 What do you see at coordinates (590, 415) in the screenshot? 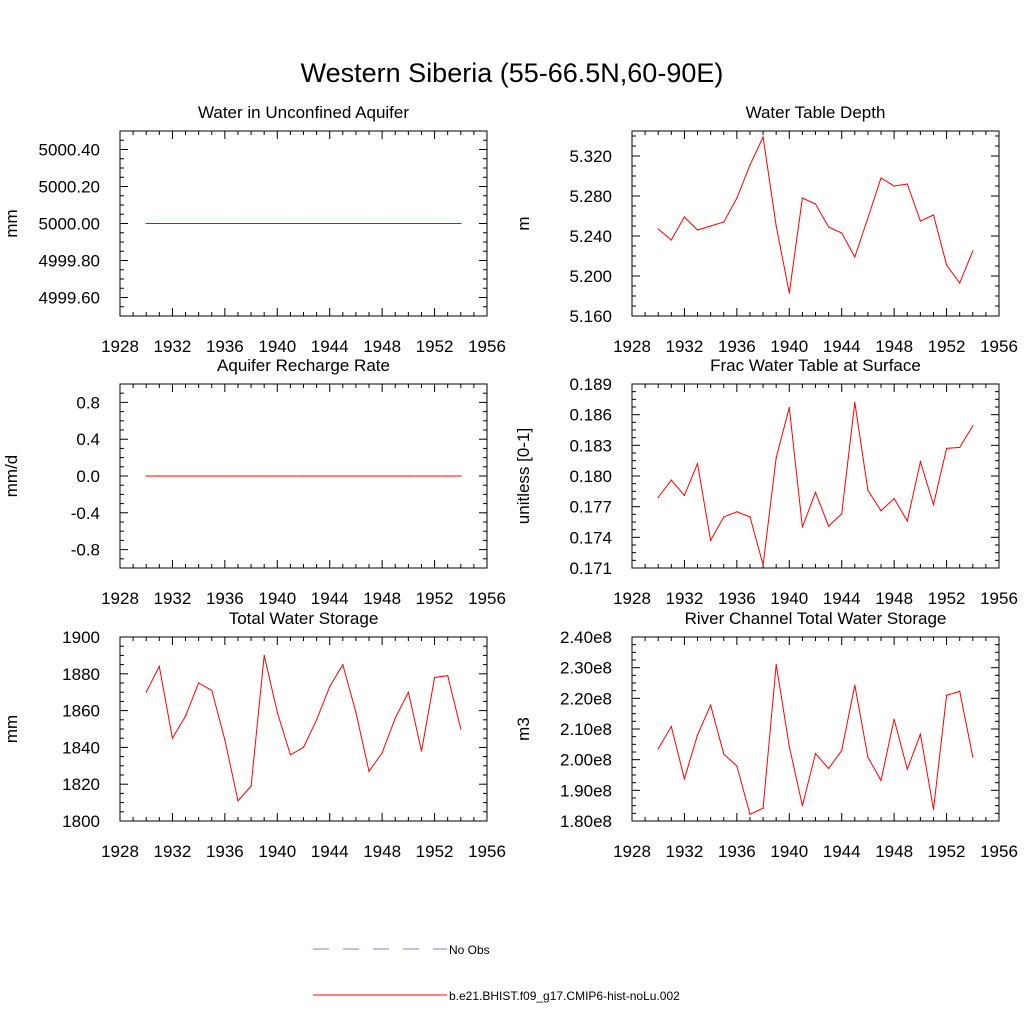
I see `y-tick-label: 0.186` at bounding box center [590, 415].